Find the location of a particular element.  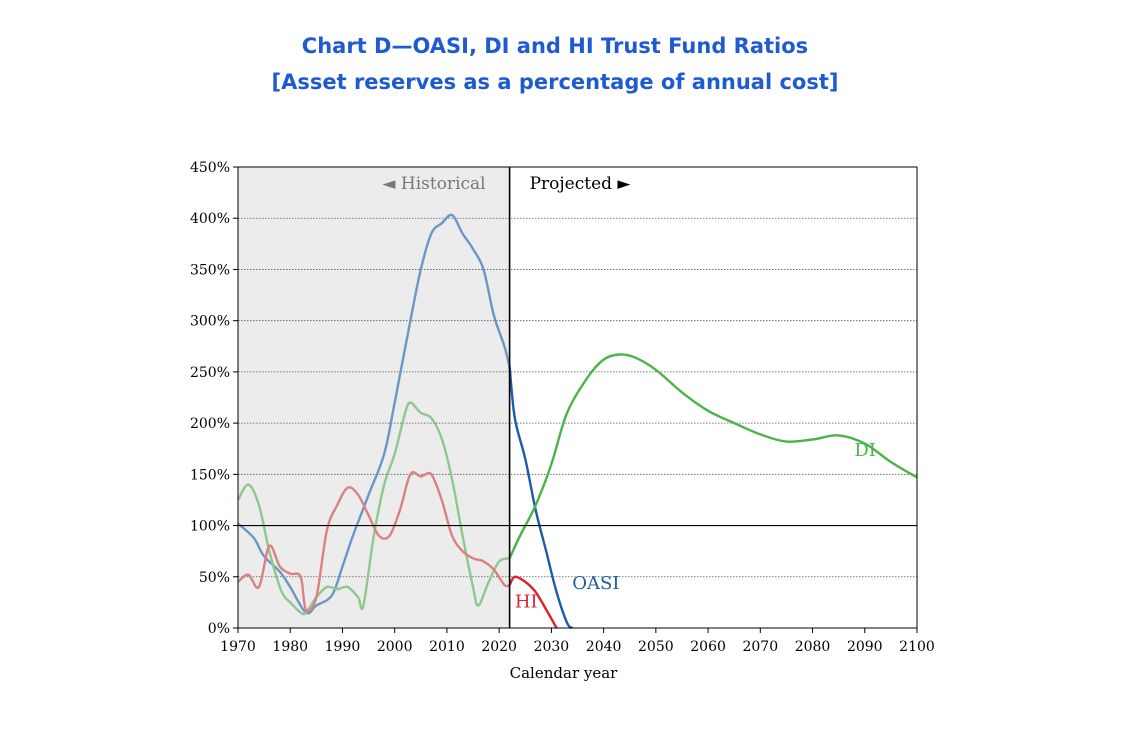

x-tick-label: 2000 is located at coordinates (395, 647).